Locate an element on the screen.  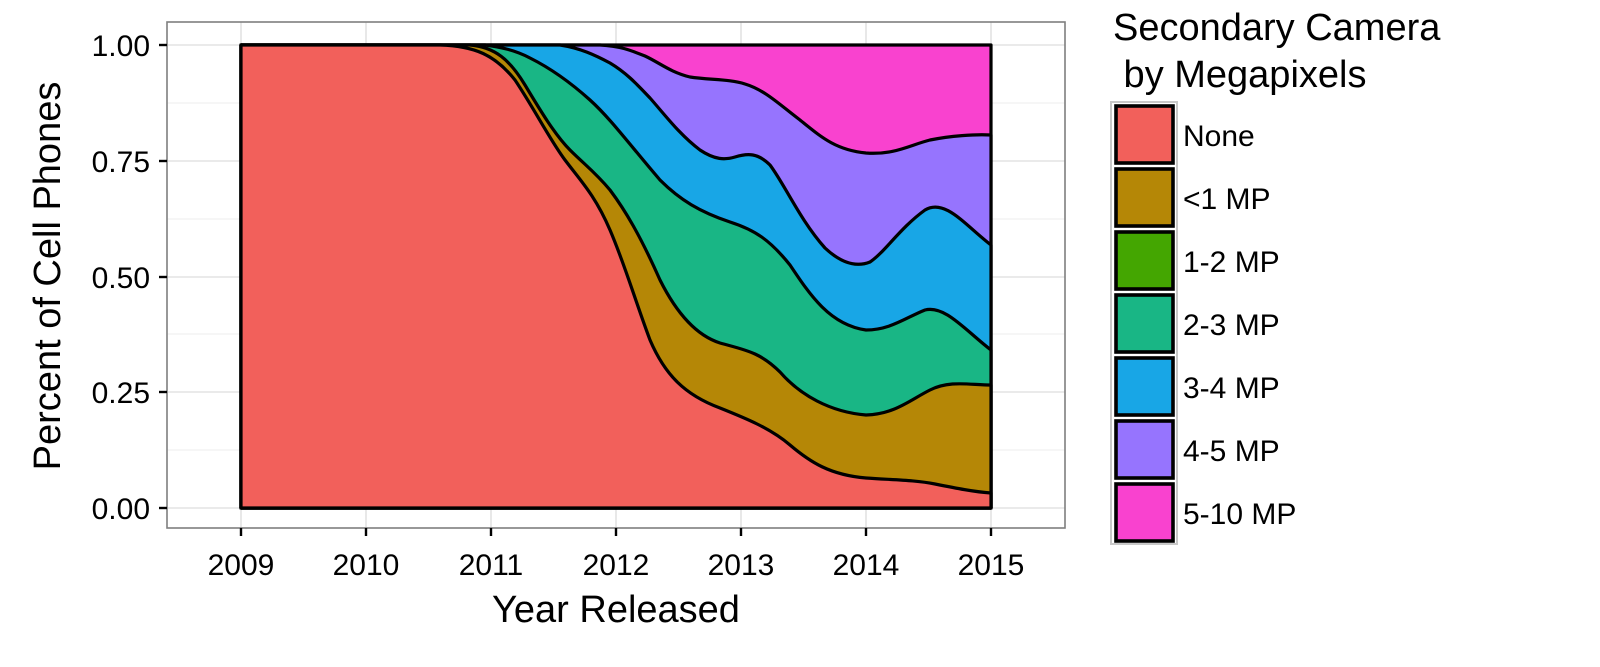
y-axis-title: Percent of Cell Phones is located at coordinates (48, 276).